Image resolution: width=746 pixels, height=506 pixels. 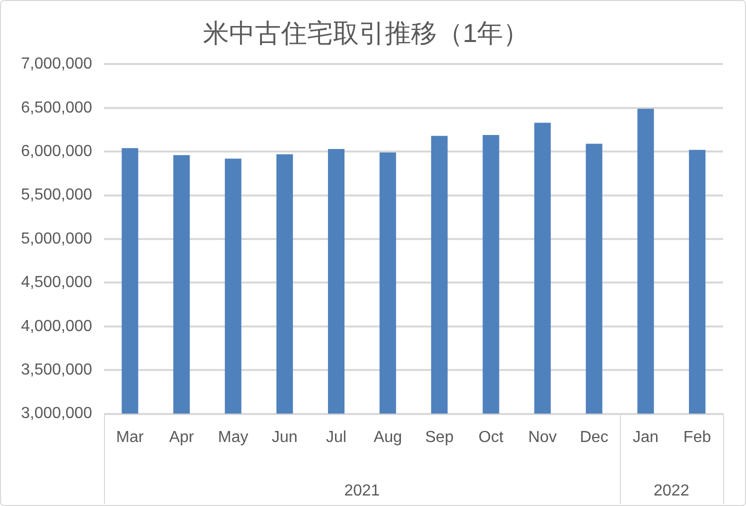 I want to click on x-tick-label: Dec, so click(x=594, y=437).